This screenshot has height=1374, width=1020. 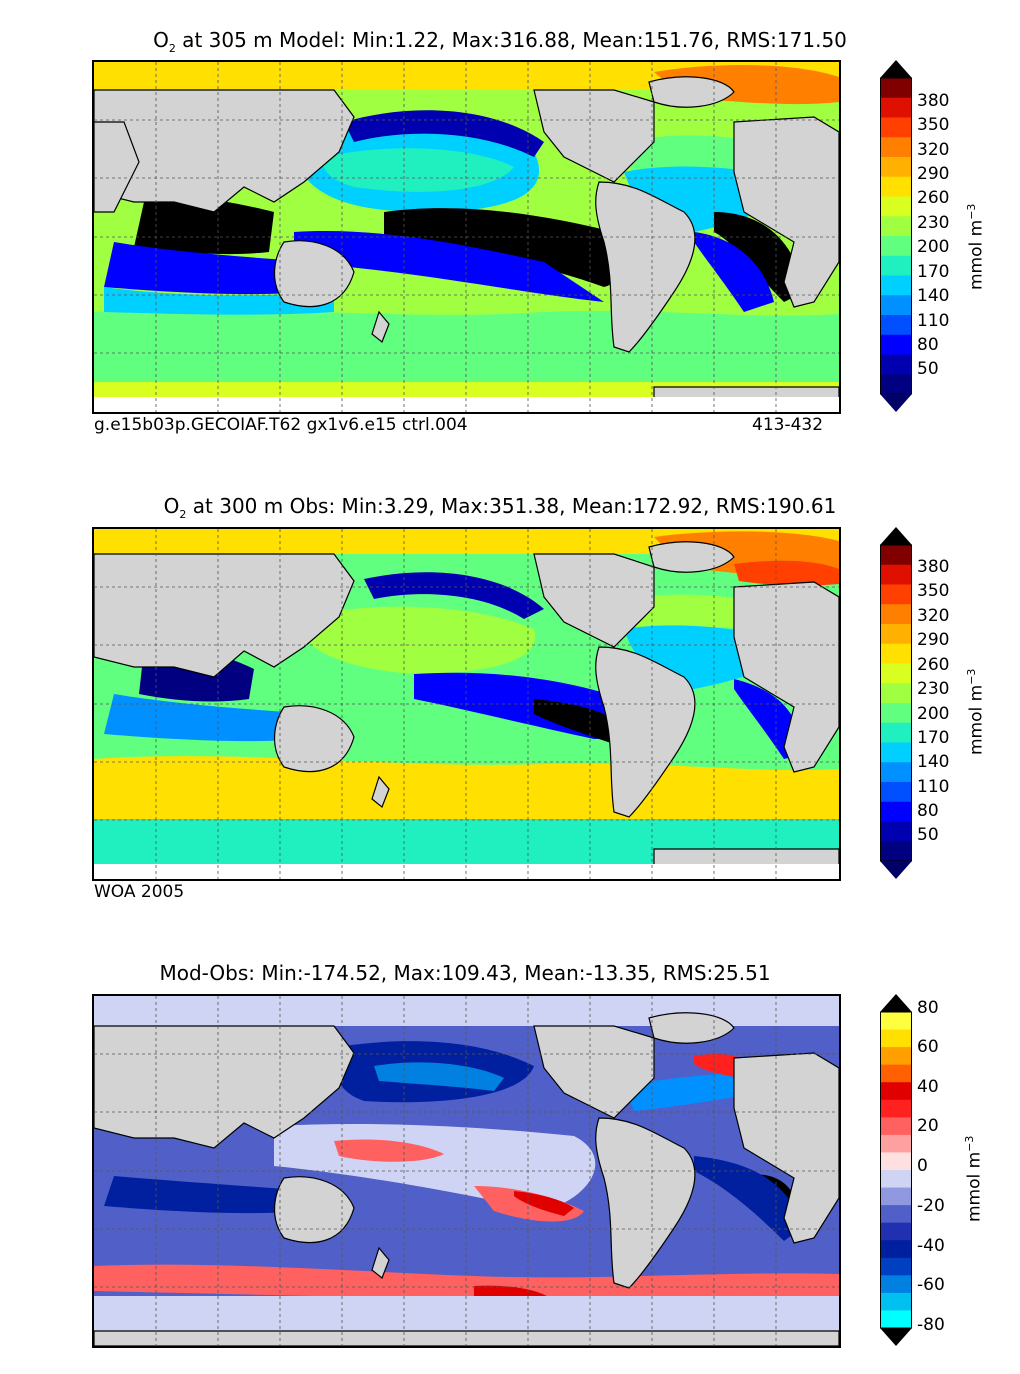 I want to click on obs-colorbar-svg, so click(x=896, y=703).